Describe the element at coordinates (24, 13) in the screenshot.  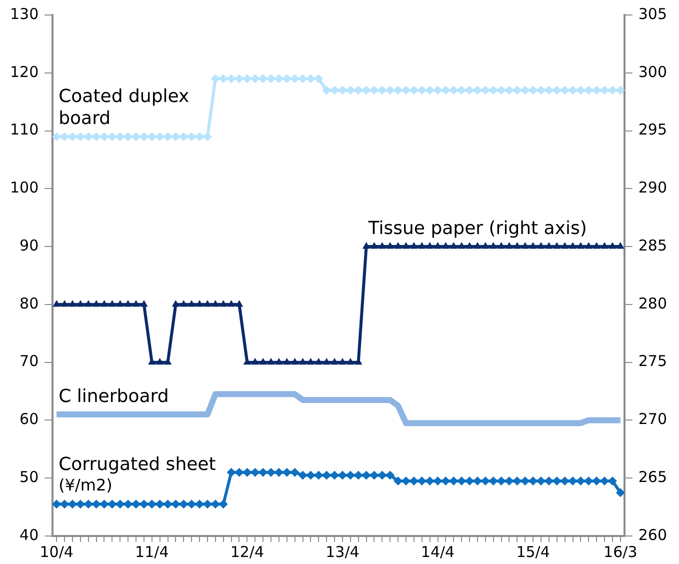
I see `y-tick-label: 130` at that location.